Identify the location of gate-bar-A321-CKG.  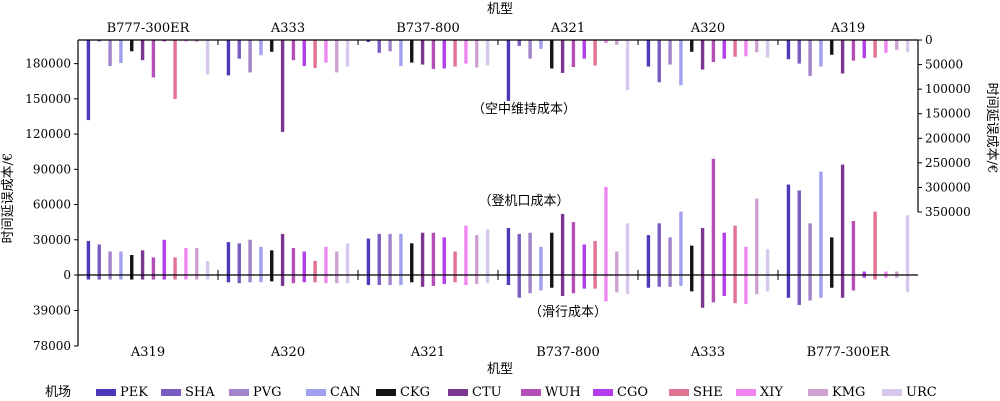
(412, 259).